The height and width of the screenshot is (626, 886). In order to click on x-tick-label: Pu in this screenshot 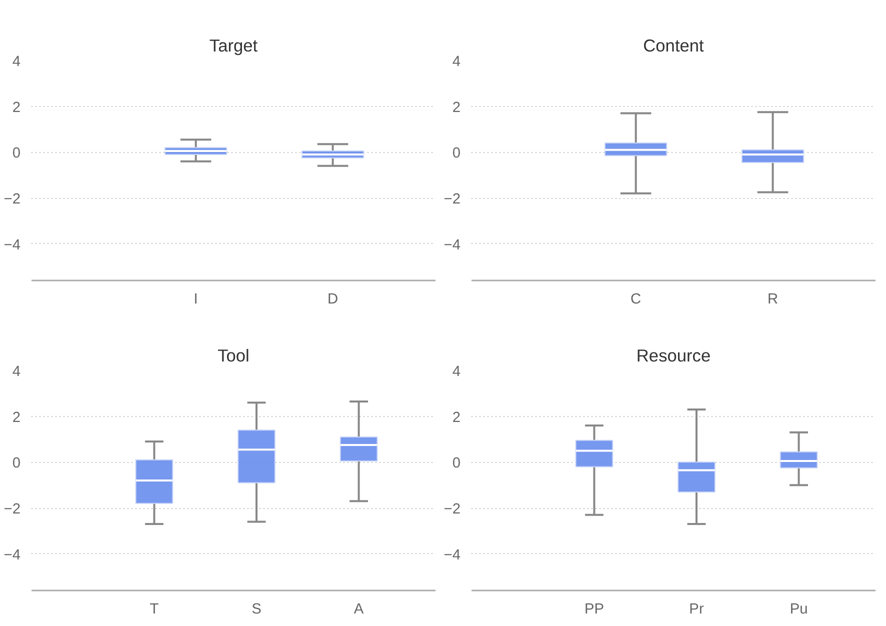, I will do `click(799, 610)`.